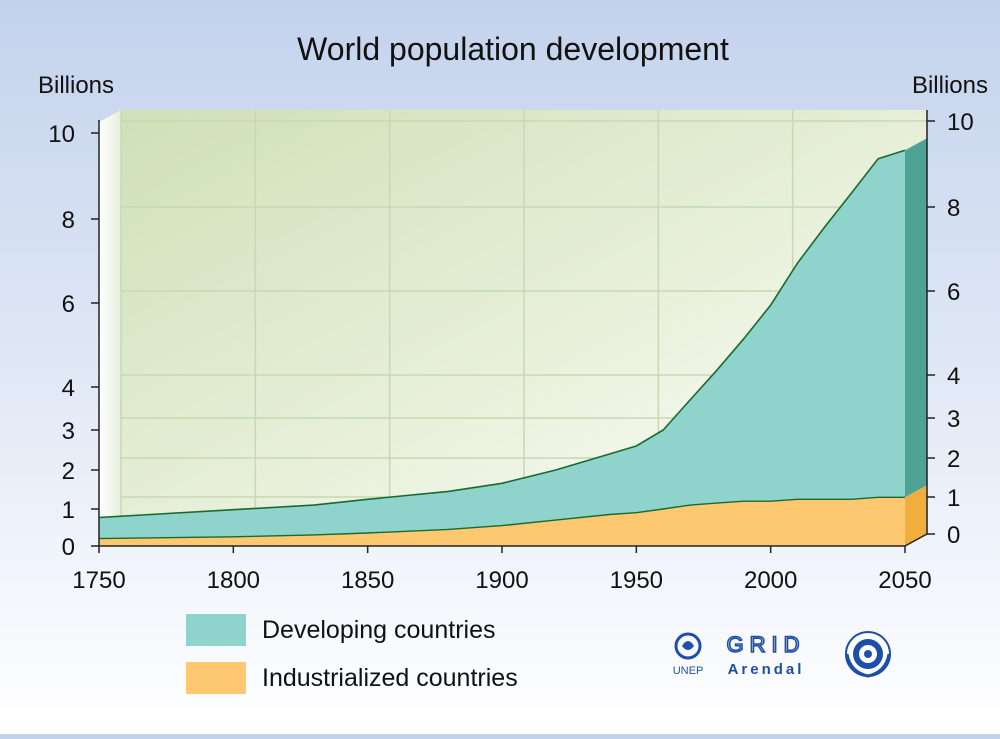  What do you see at coordinates (953, 292) in the screenshot?
I see `y-right-tick-label-6: 6` at bounding box center [953, 292].